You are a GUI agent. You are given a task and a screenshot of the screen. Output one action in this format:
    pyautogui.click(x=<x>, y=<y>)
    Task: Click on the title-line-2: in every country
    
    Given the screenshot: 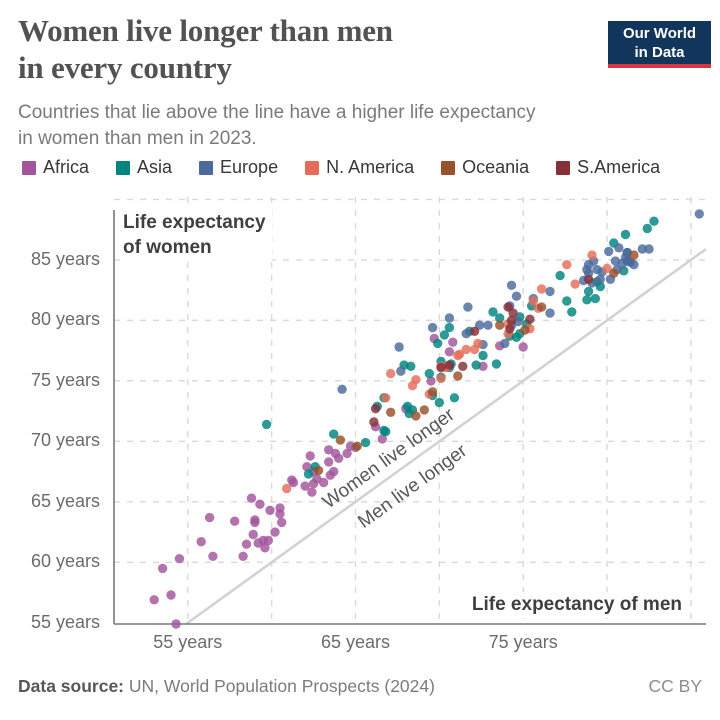 What is the action you would take?
    pyautogui.click(x=125, y=67)
    